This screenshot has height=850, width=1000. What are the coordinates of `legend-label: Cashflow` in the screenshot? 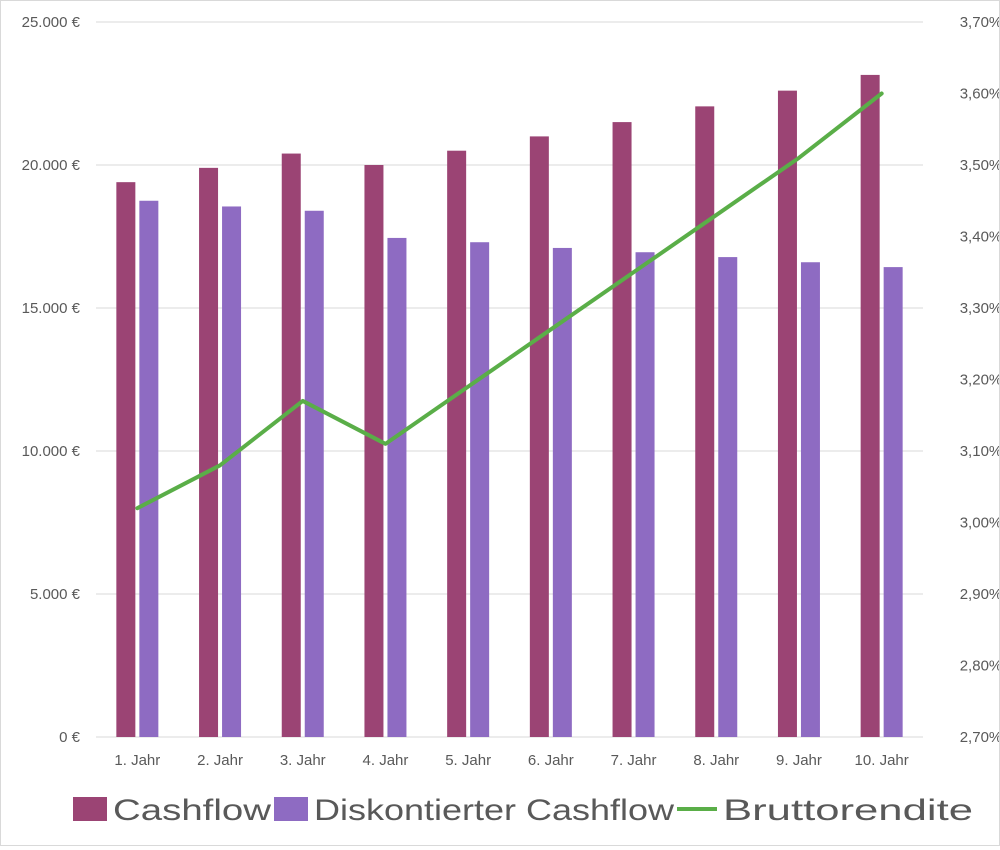 It's located at (192, 810).